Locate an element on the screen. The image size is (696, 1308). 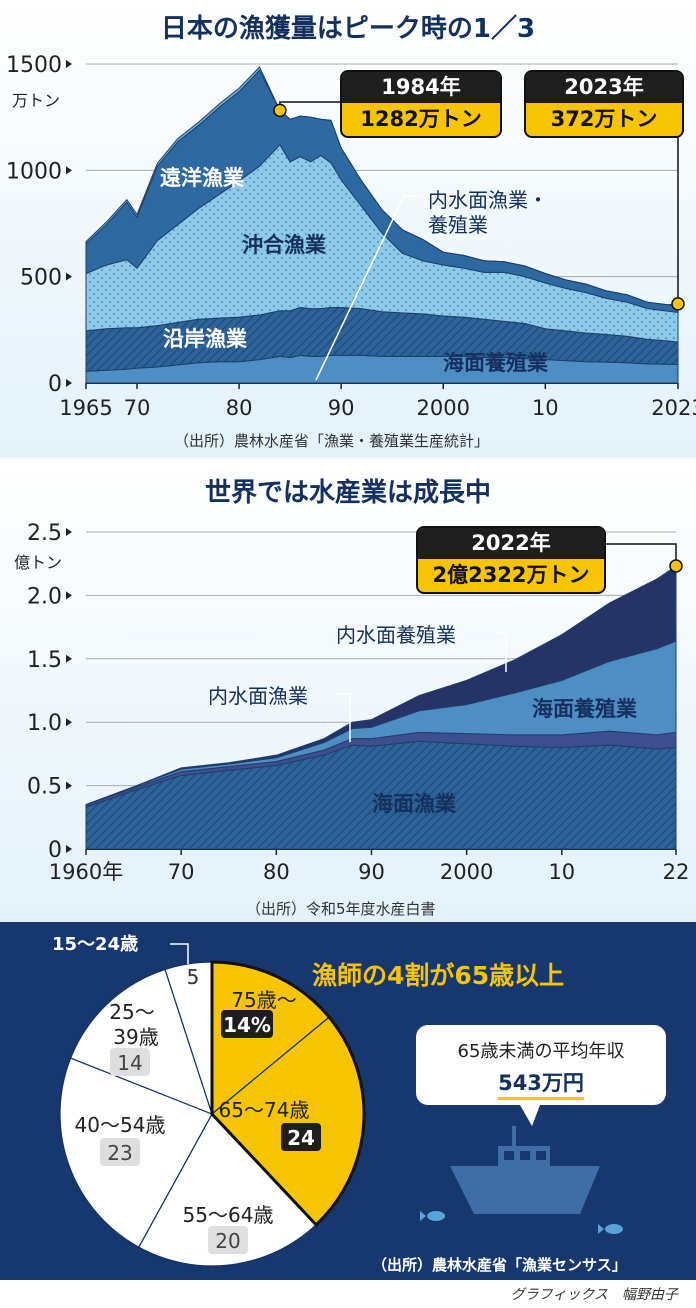
label-inland-fishery: 内水面漁業・ is located at coordinates (488, 200).